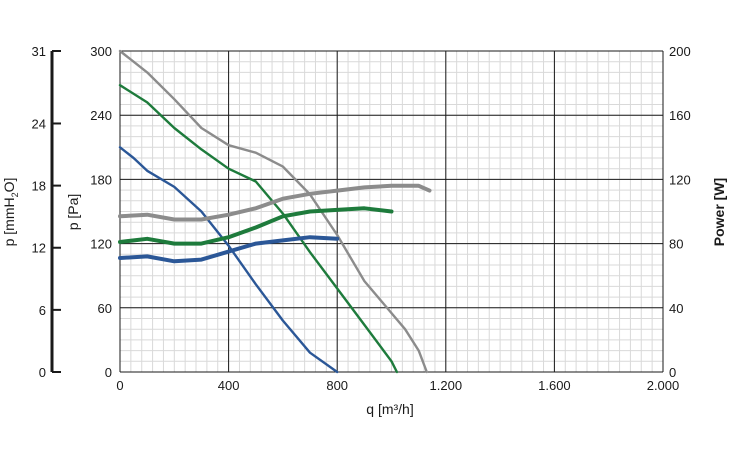 The width and height of the screenshot is (736, 462). What do you see at coordinates (105, 308) in the screenshot?
I see `pa-tick-label: 60` at bounding box center [105, 308].